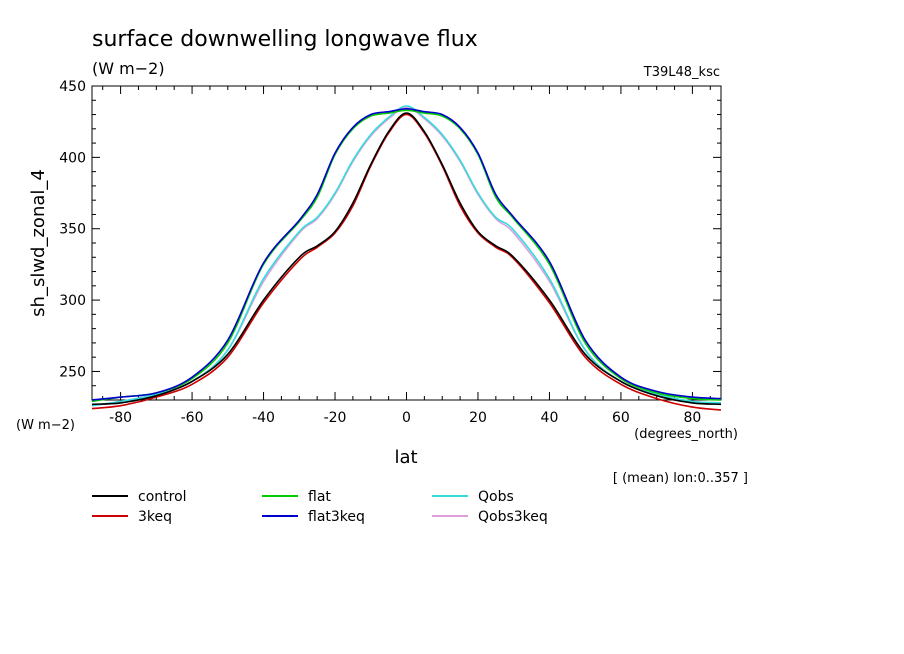 Image resolution: width=904 pixels, height=654 pixels. What do you see at coordinates (72, 372) in the screenshot?
I see `y-tick-label: 250` at bounding box center [72, 372].